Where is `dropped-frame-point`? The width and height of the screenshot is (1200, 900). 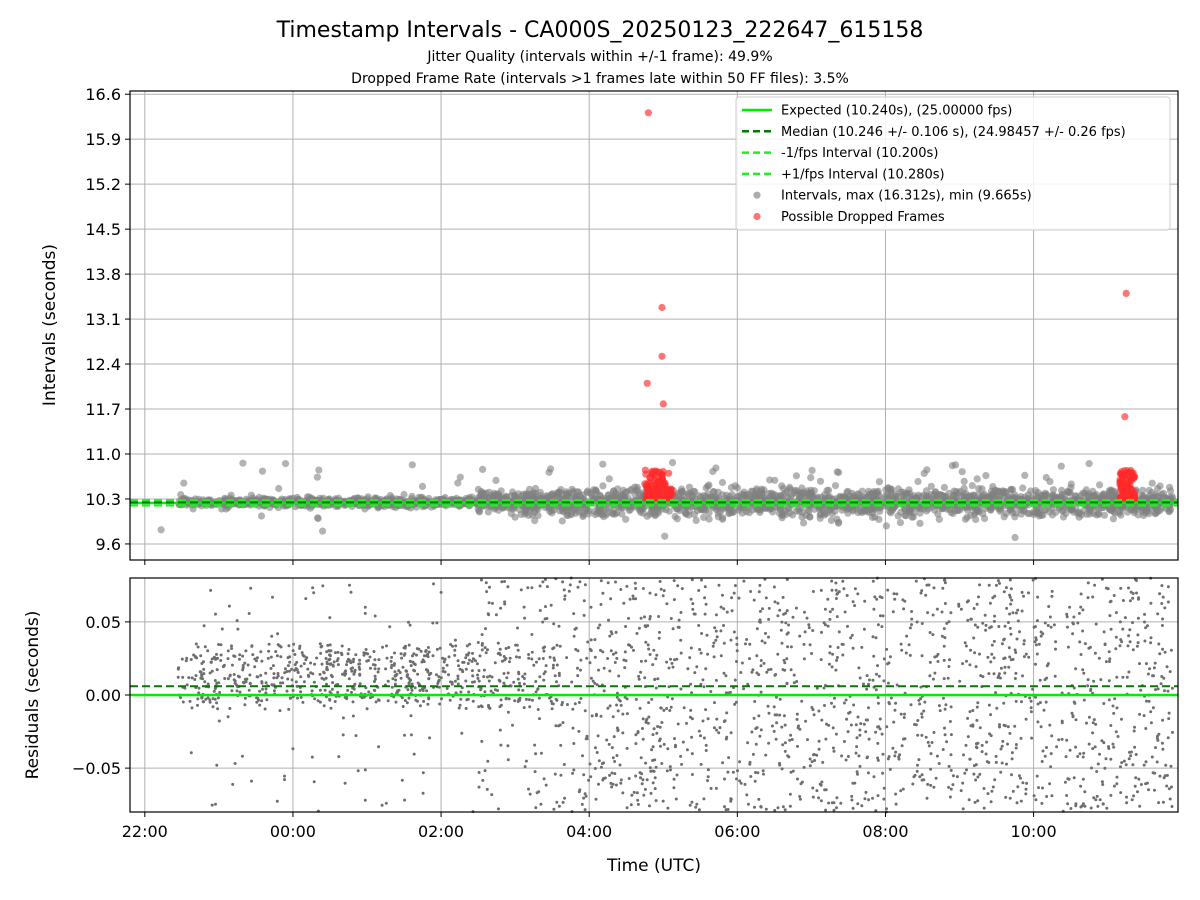
dropped-frame-point is located at coordinates (652, 472).